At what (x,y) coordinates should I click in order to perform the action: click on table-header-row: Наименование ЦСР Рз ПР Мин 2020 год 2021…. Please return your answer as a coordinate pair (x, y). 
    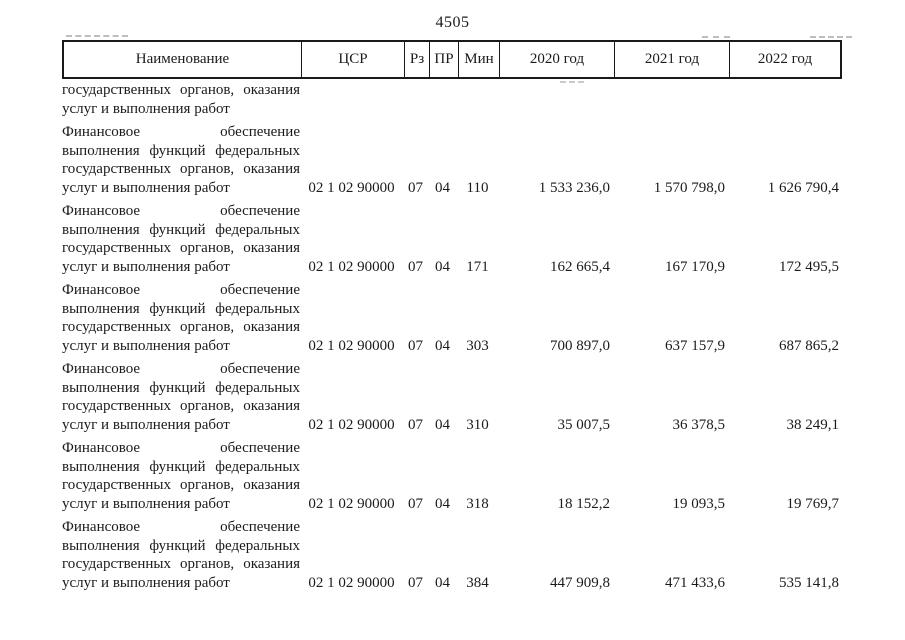
    Looking at the image, I should click on (452, 59).